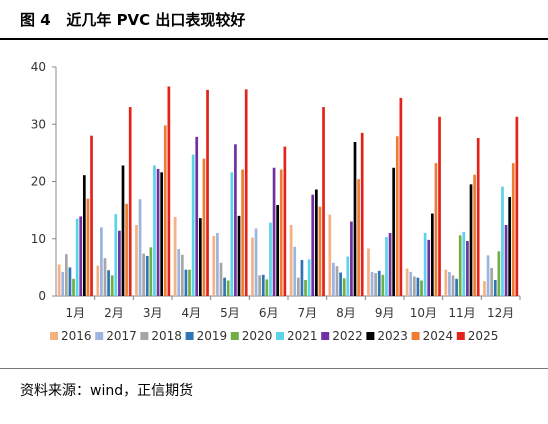 This screenshot has height=424, width=548. Describe the element at coordinates (76, 313) in the screenshot. I see `x-tick-label: 1月` at that location.